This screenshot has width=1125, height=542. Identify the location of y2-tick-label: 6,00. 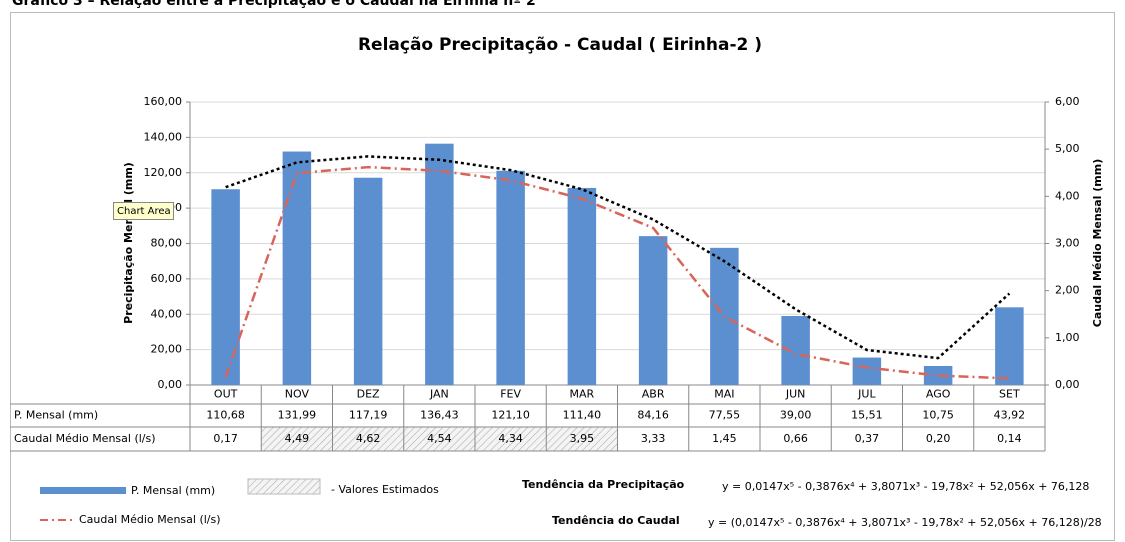
(1067, 101).